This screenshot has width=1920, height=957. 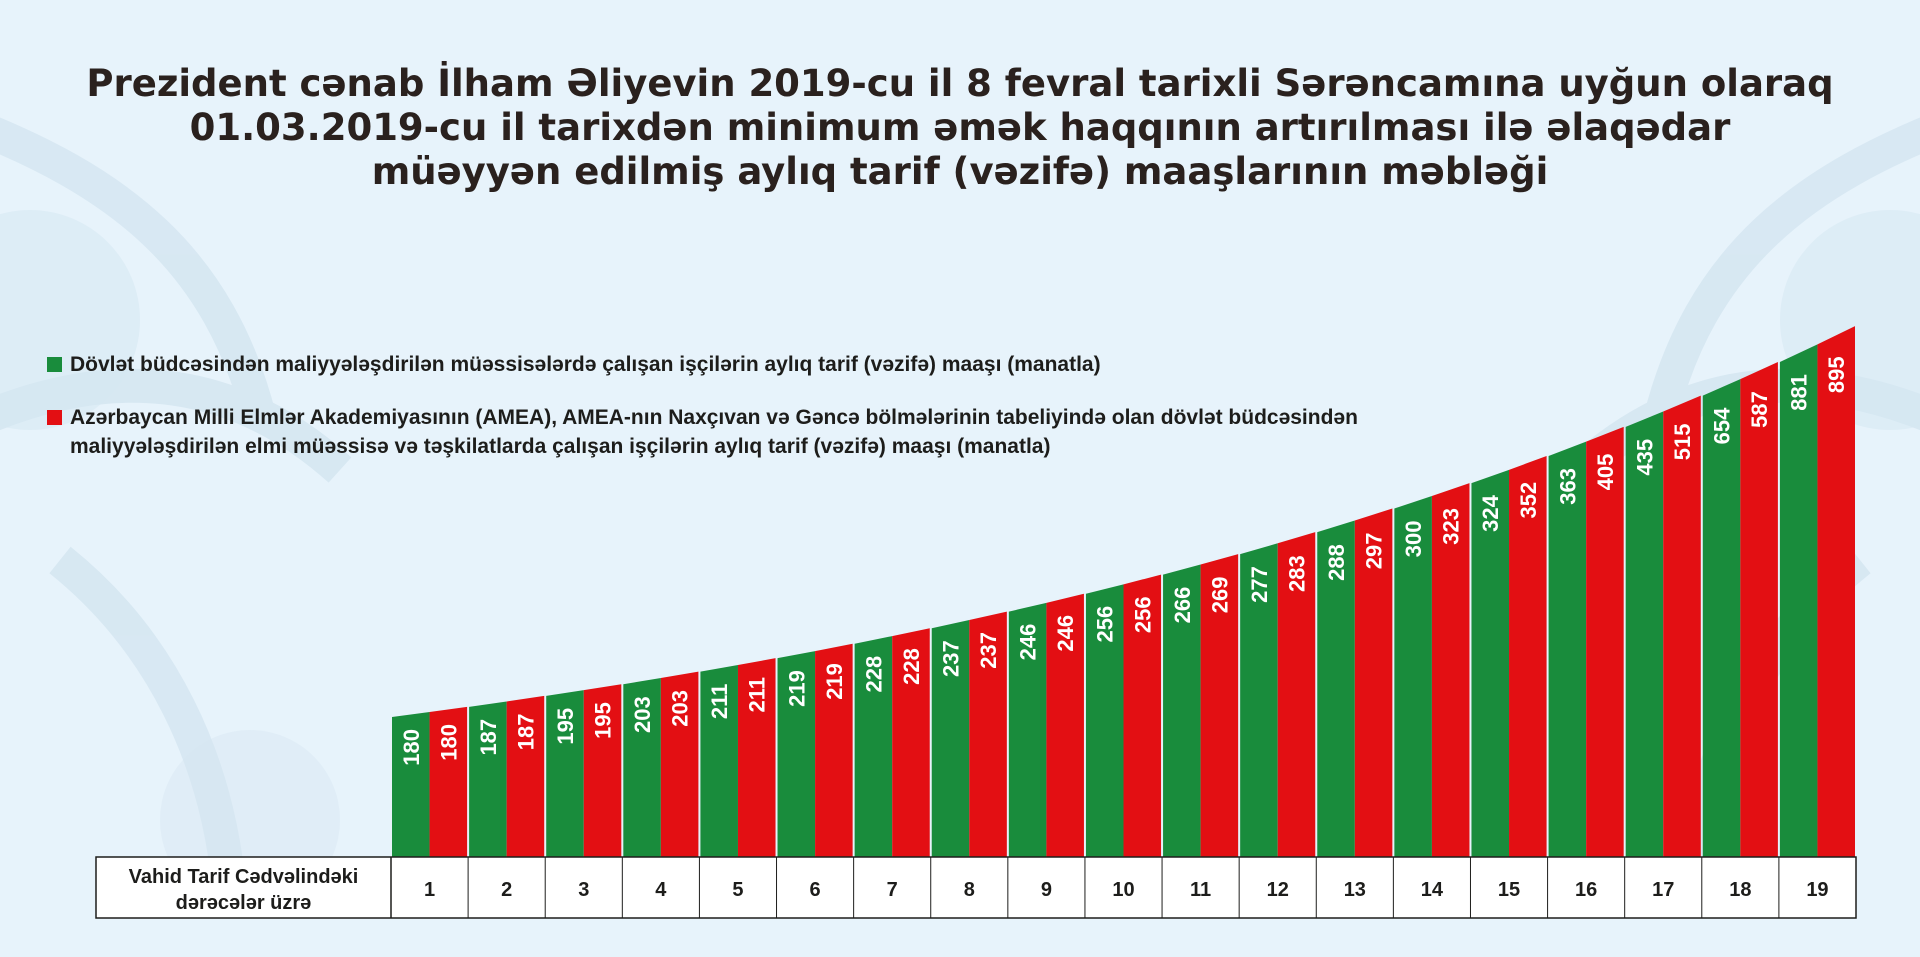 What do you see at coordinates (603, 720) in the screenshot?
I see `bar-value-label: 195` at bounding box center [603, 720].